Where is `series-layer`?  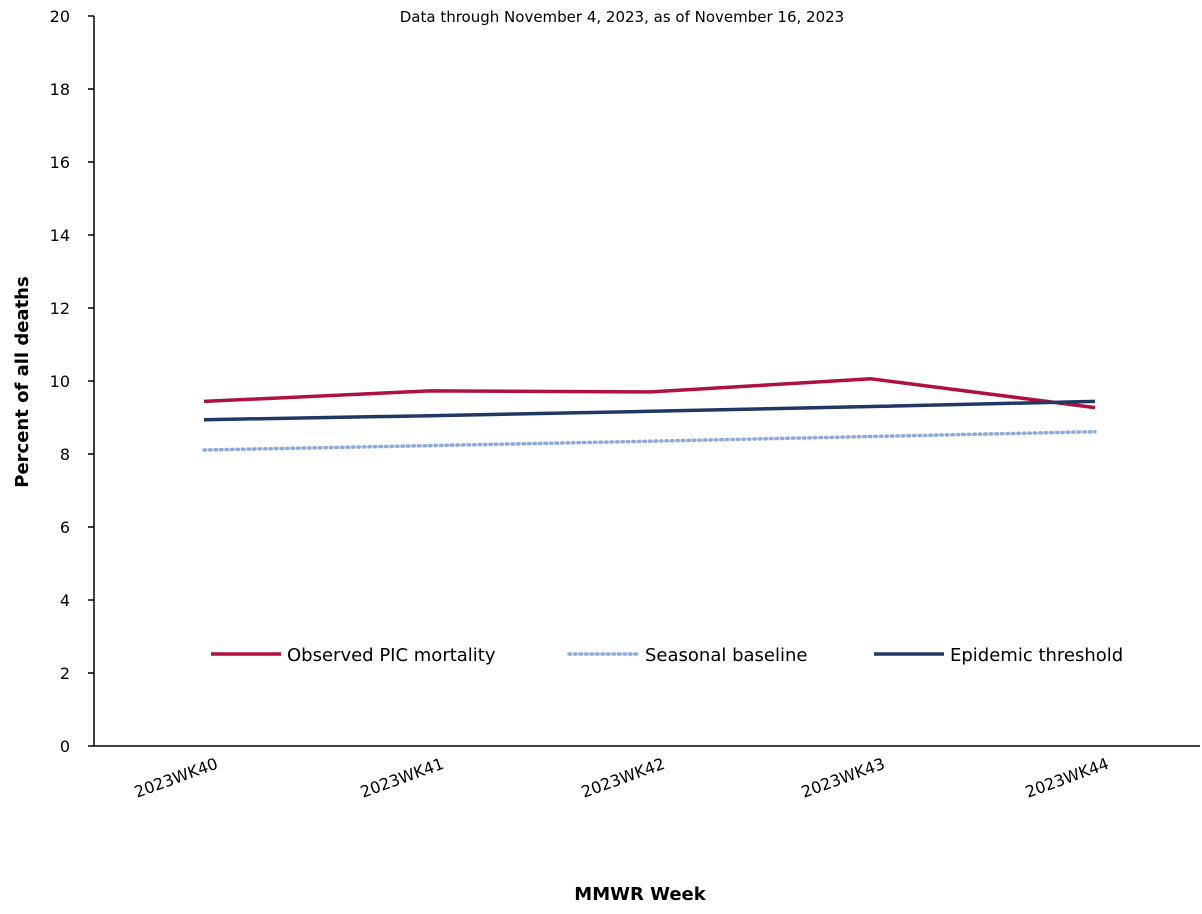 series-layer is located at coordinates (649, 414).